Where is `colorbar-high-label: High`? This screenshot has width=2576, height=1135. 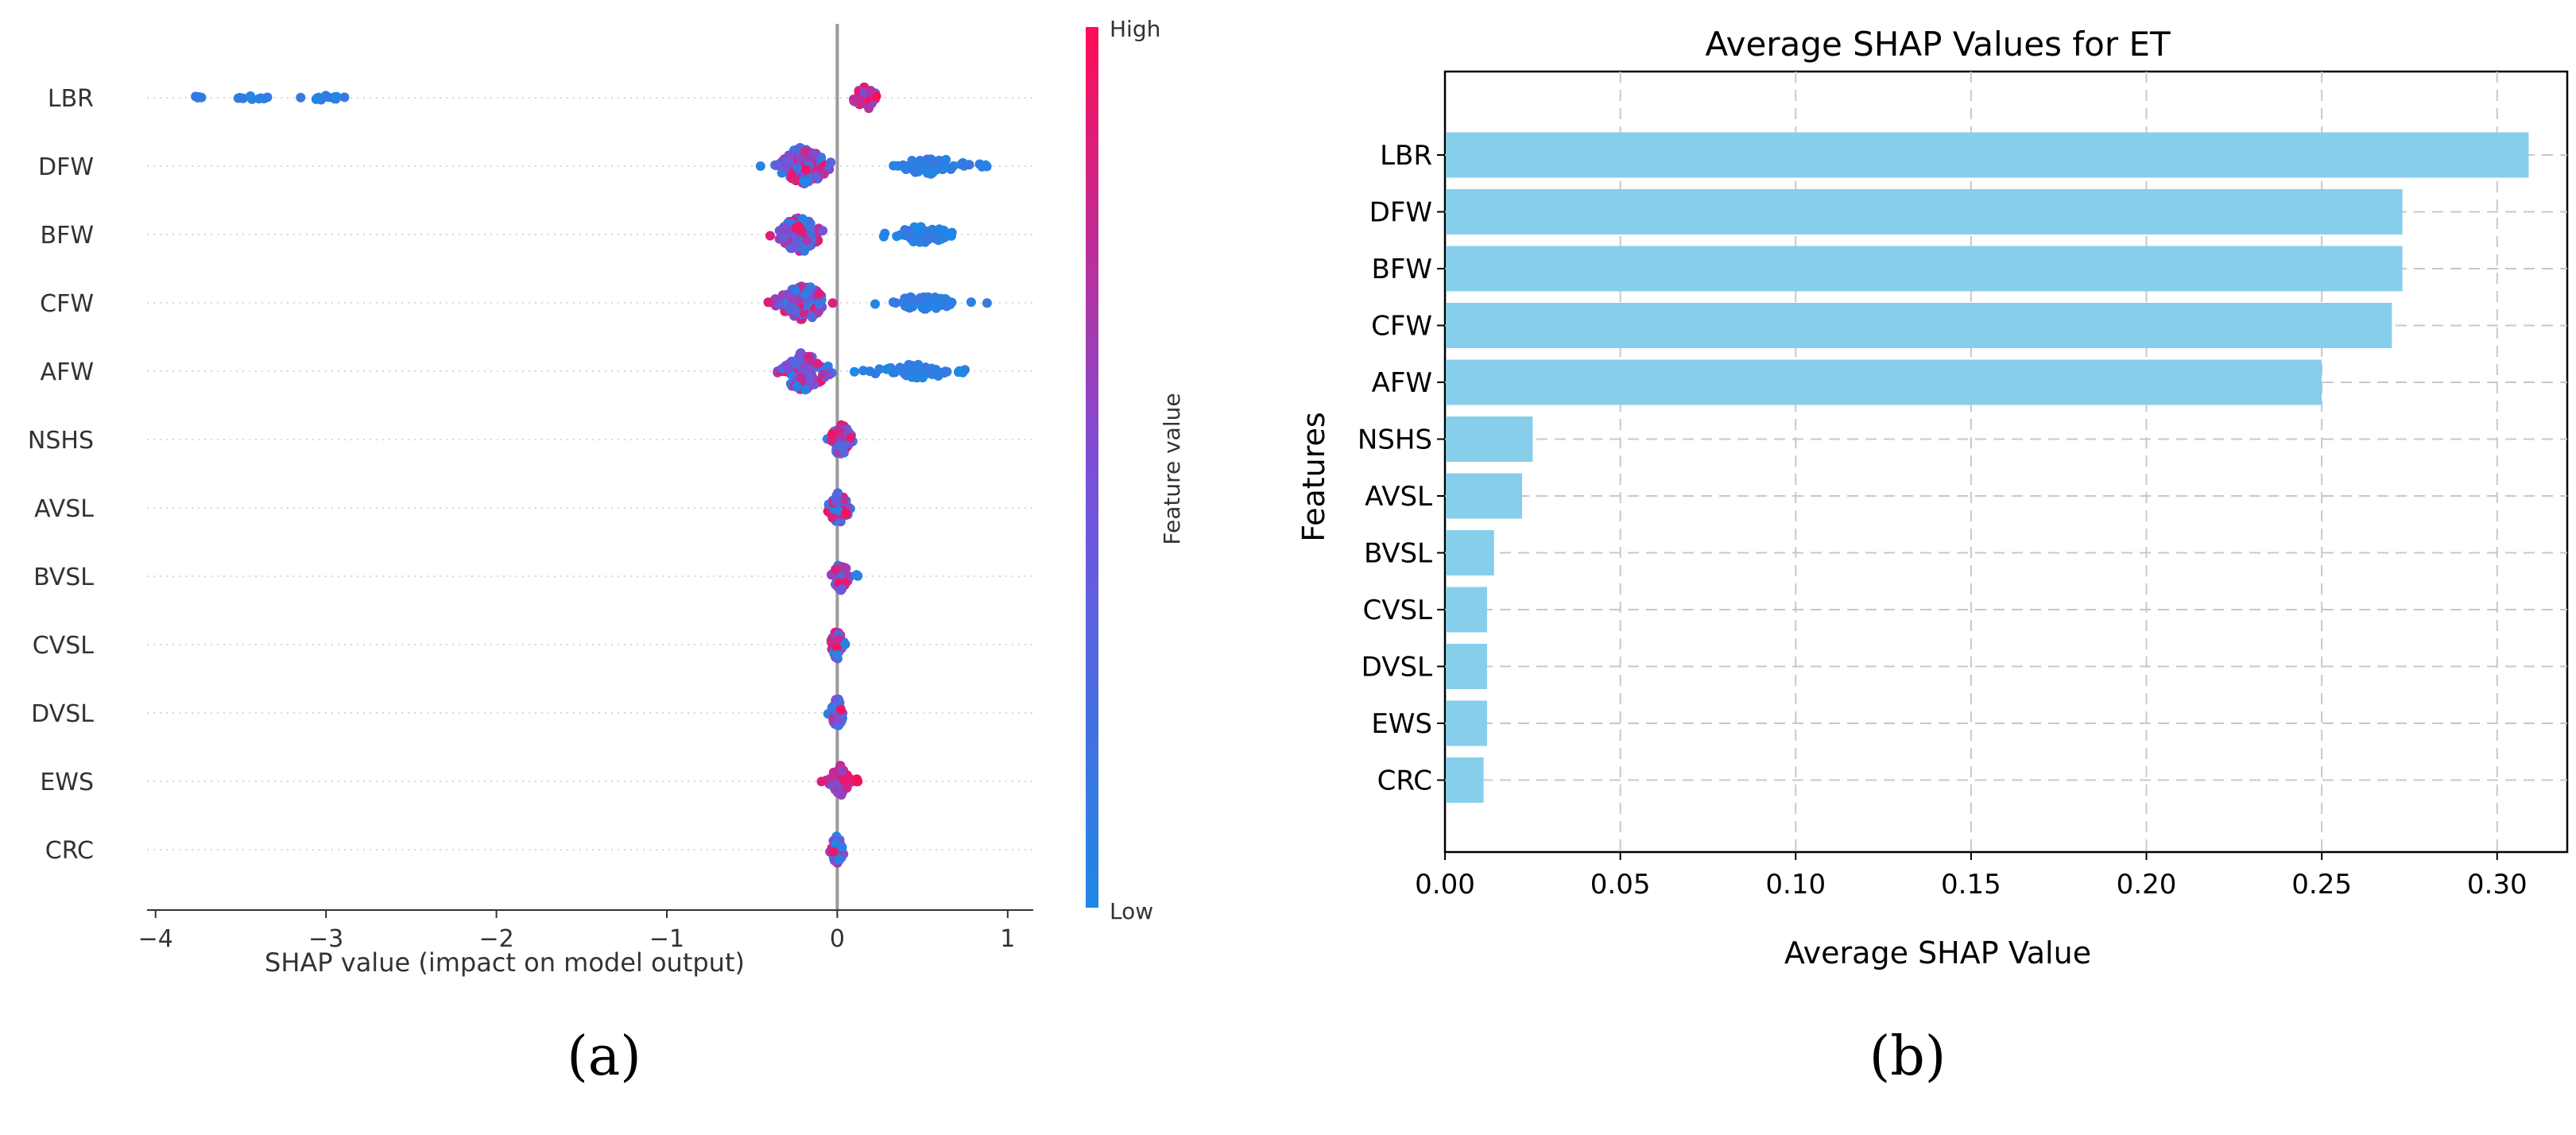
colorbar-high-label: High is located at coordinates (1135, 29).